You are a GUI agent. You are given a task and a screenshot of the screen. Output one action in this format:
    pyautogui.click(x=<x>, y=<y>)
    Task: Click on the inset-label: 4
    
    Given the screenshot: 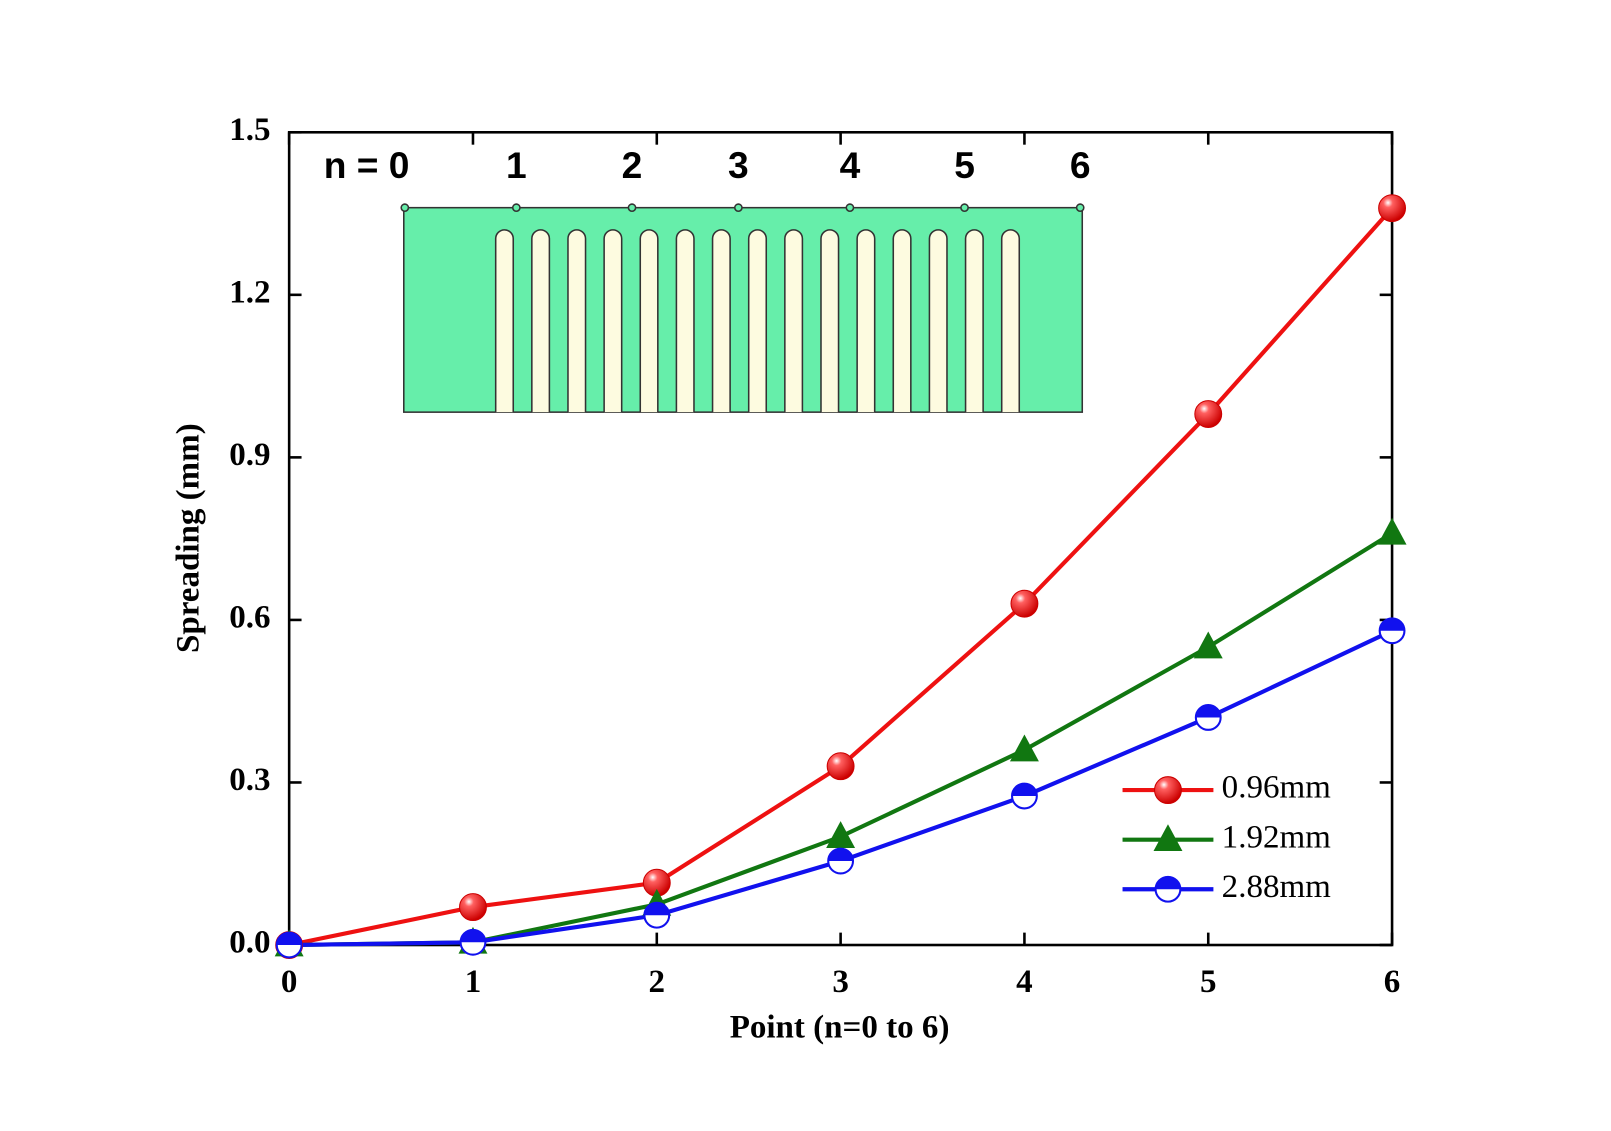 What is the action you would take?
    pyautogui.click(x=850, y=165)
    